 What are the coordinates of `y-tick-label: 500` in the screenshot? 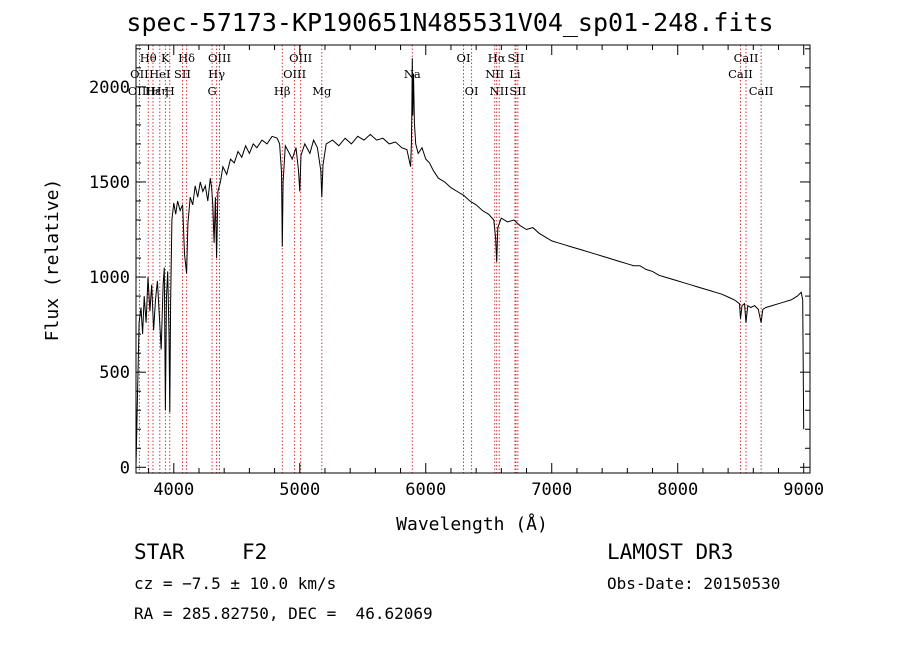 It's located at (114, 373).